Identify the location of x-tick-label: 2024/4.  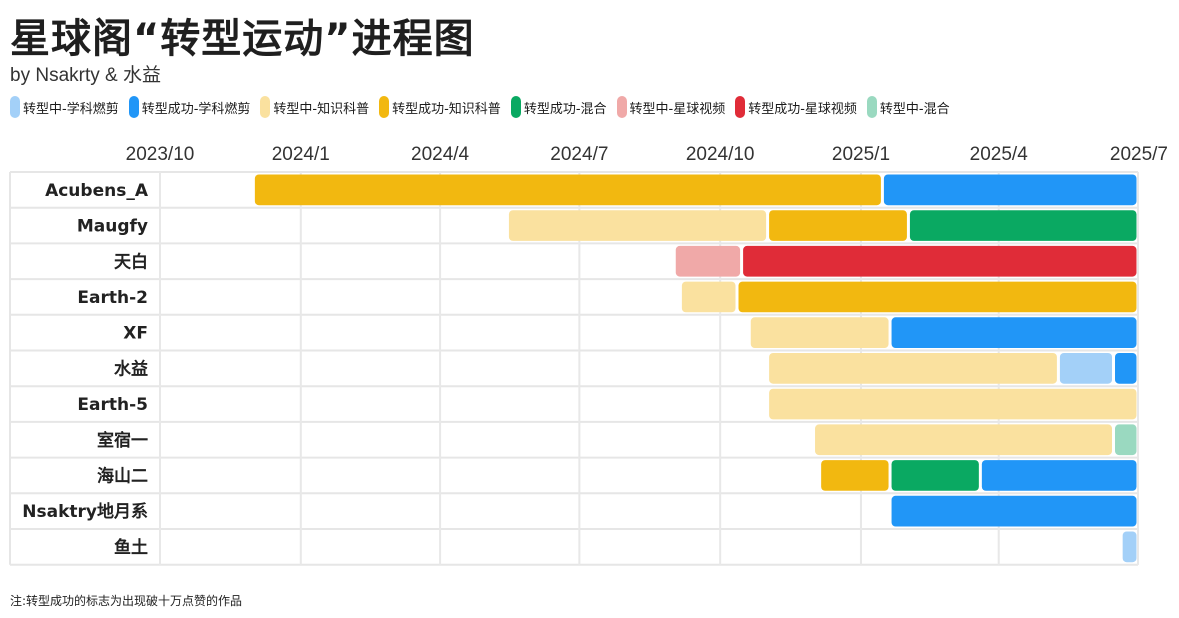
(440, 154).